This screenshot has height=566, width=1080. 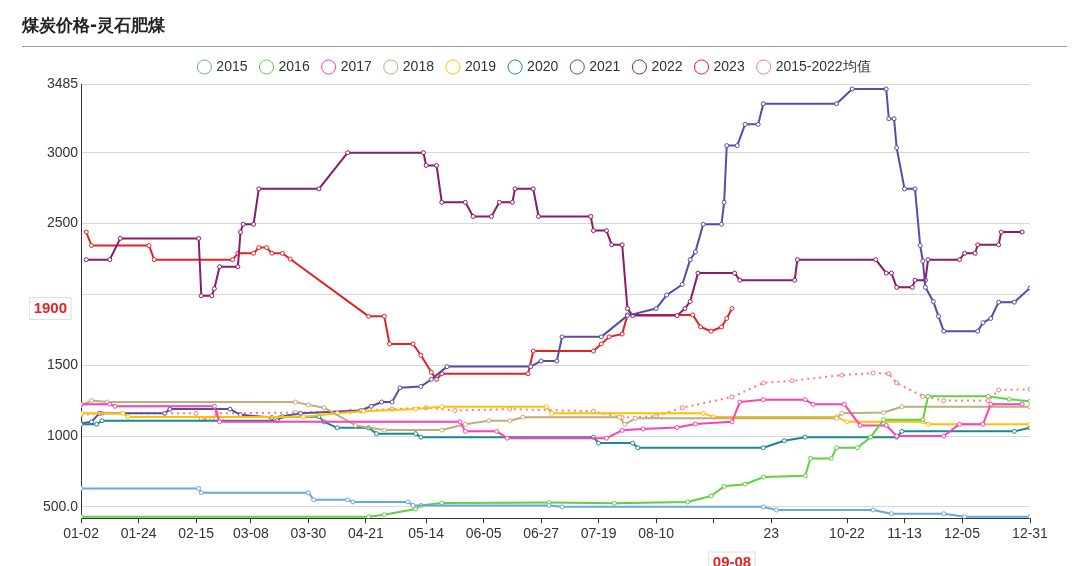 I want to click on x-tick-label: 12-05, so click(x=962, y=533).